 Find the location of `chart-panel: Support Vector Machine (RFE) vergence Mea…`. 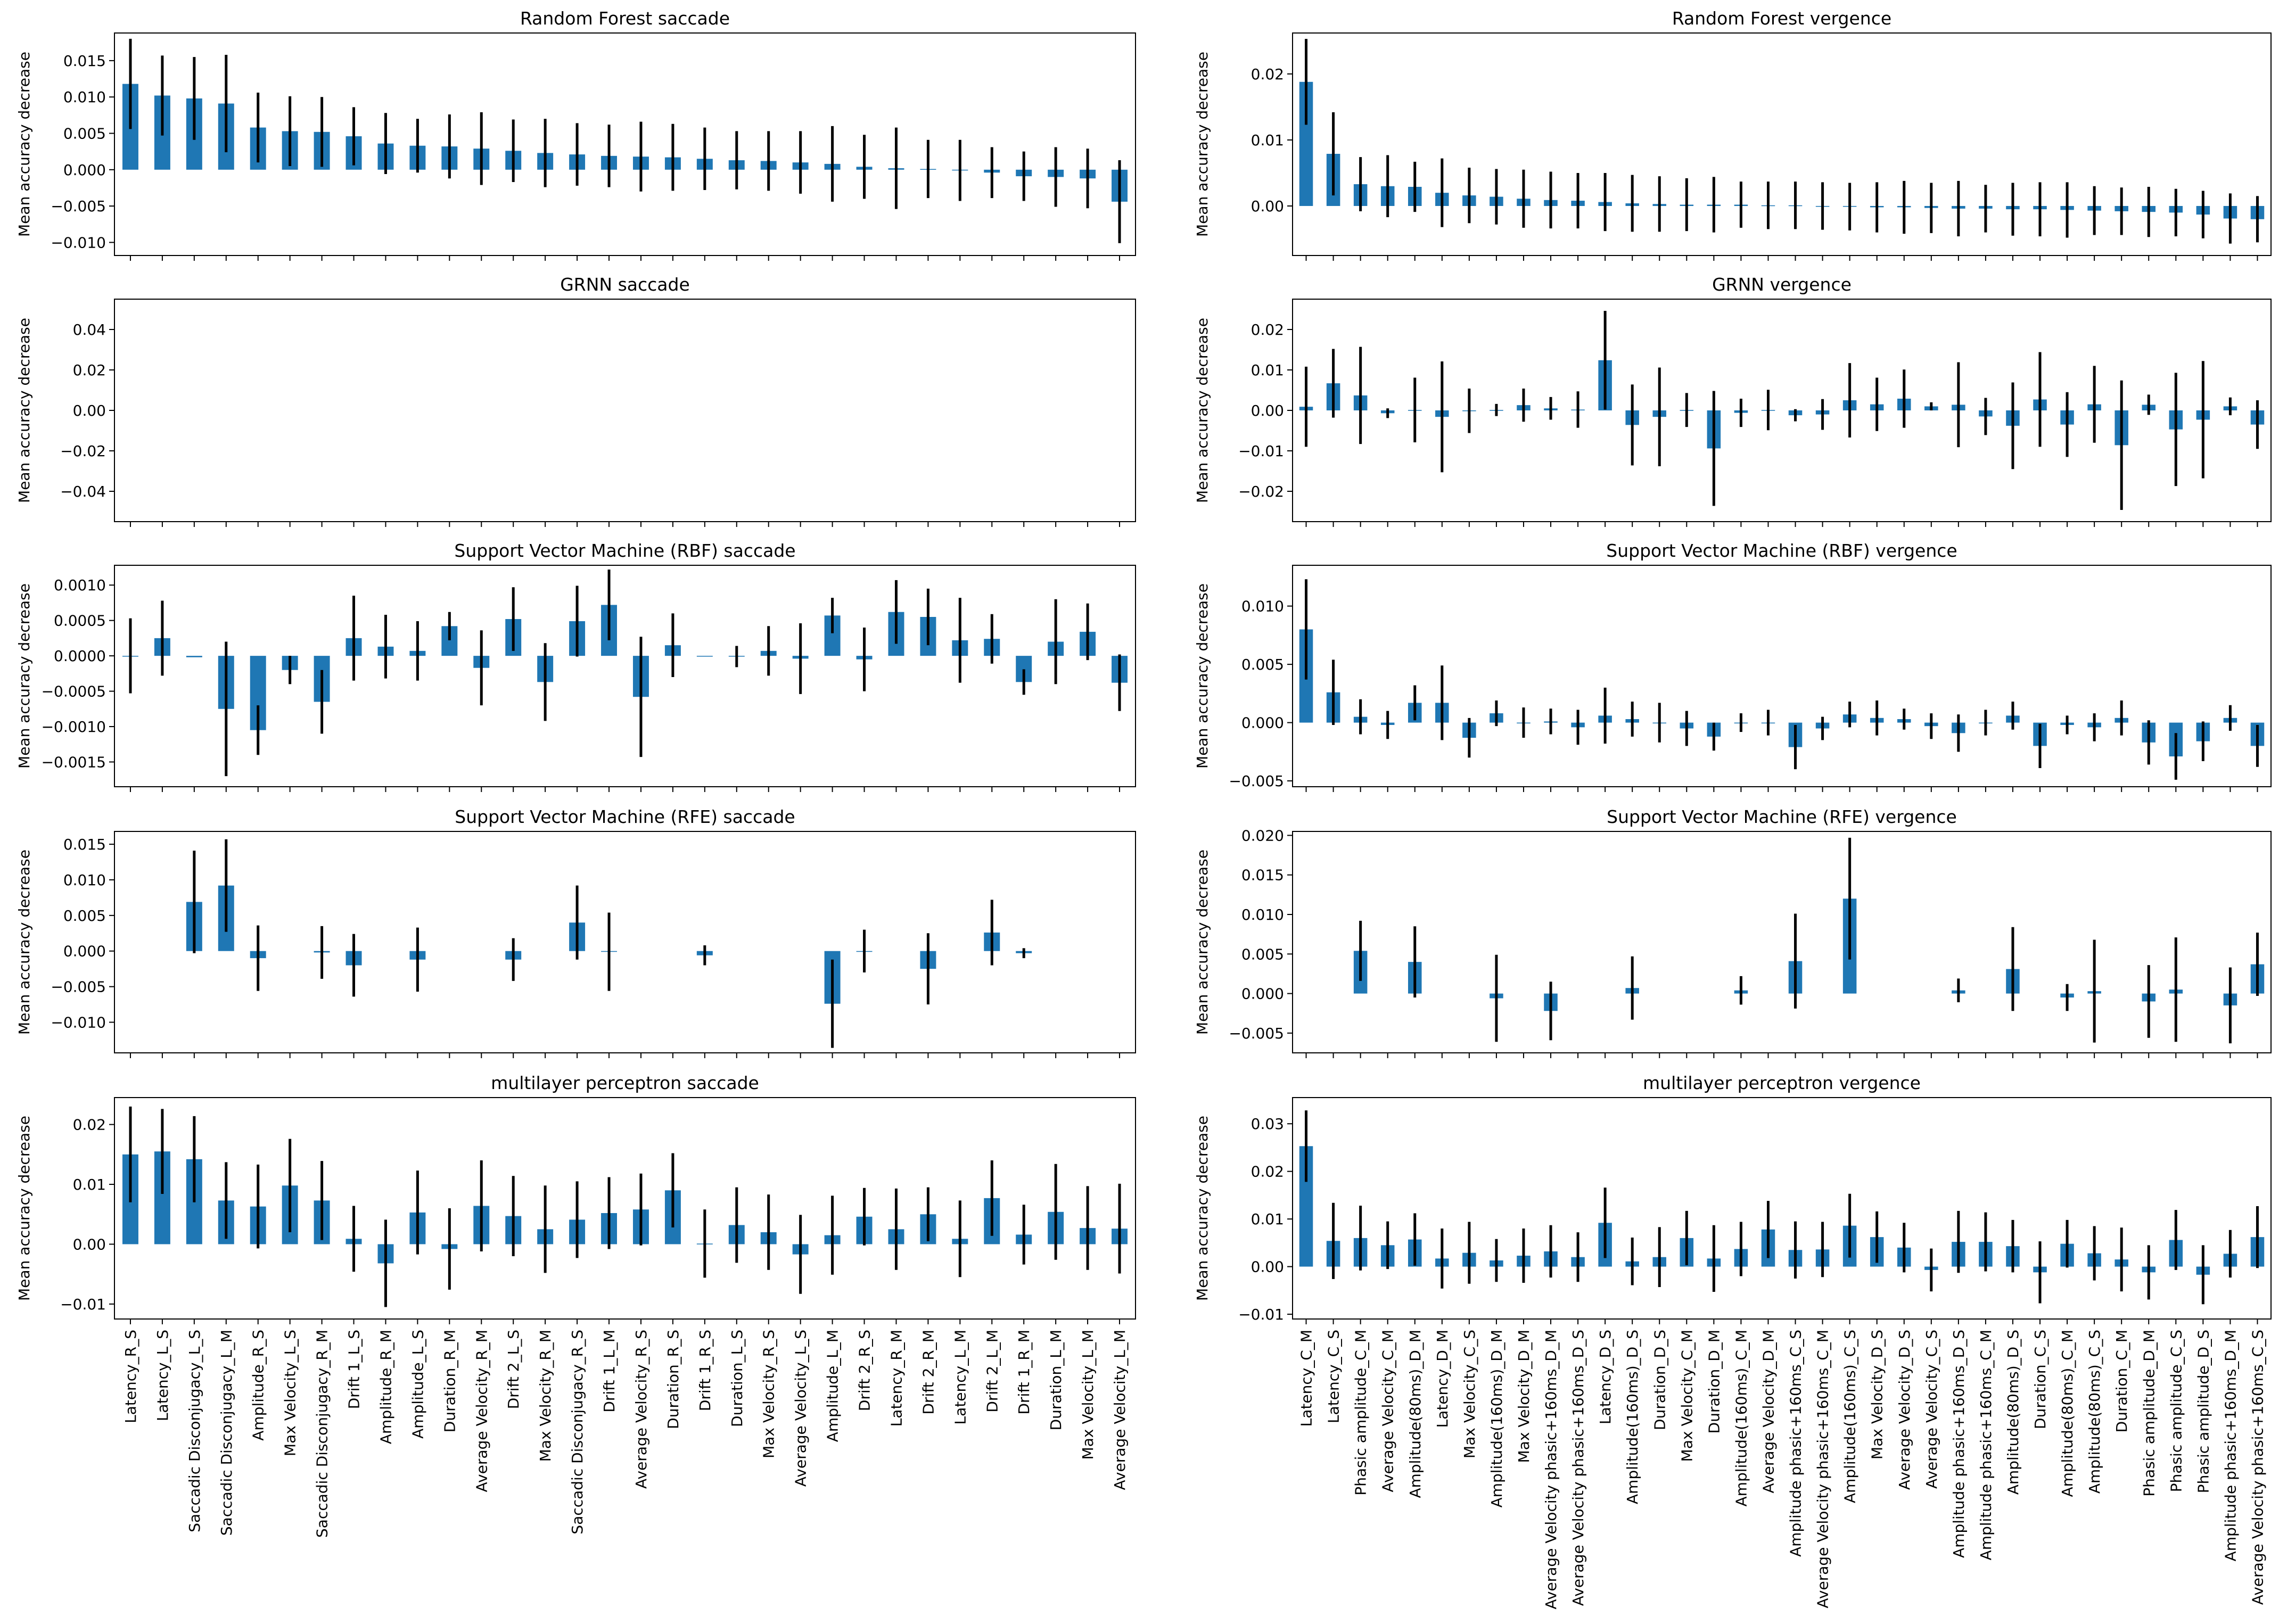

chart-panel: Support Vector Machine (RFE) vergence Mea… is located at coordinates (1733, 932).